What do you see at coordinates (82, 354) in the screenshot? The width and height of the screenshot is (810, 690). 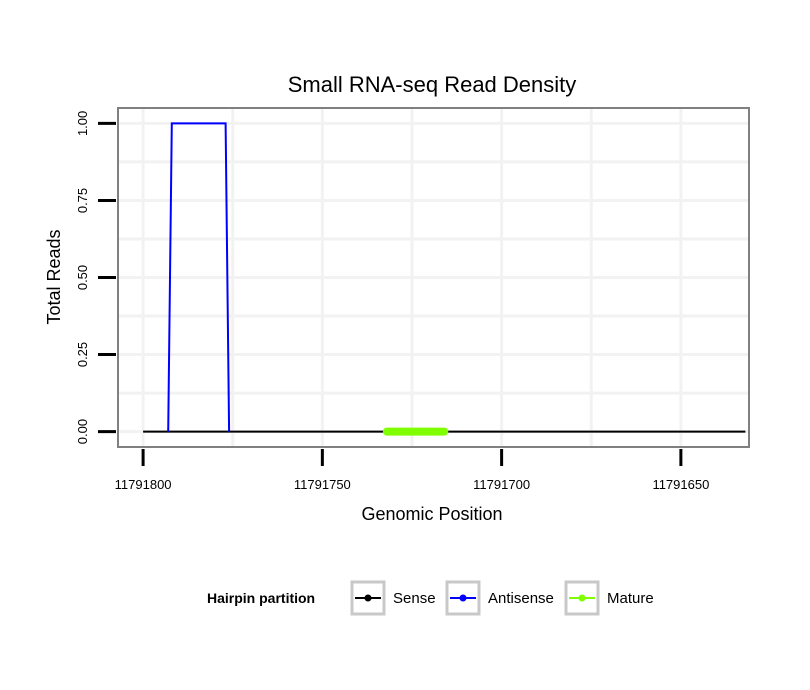 I see `y-tick-label: 0.25` at bounding box center [82, 354].